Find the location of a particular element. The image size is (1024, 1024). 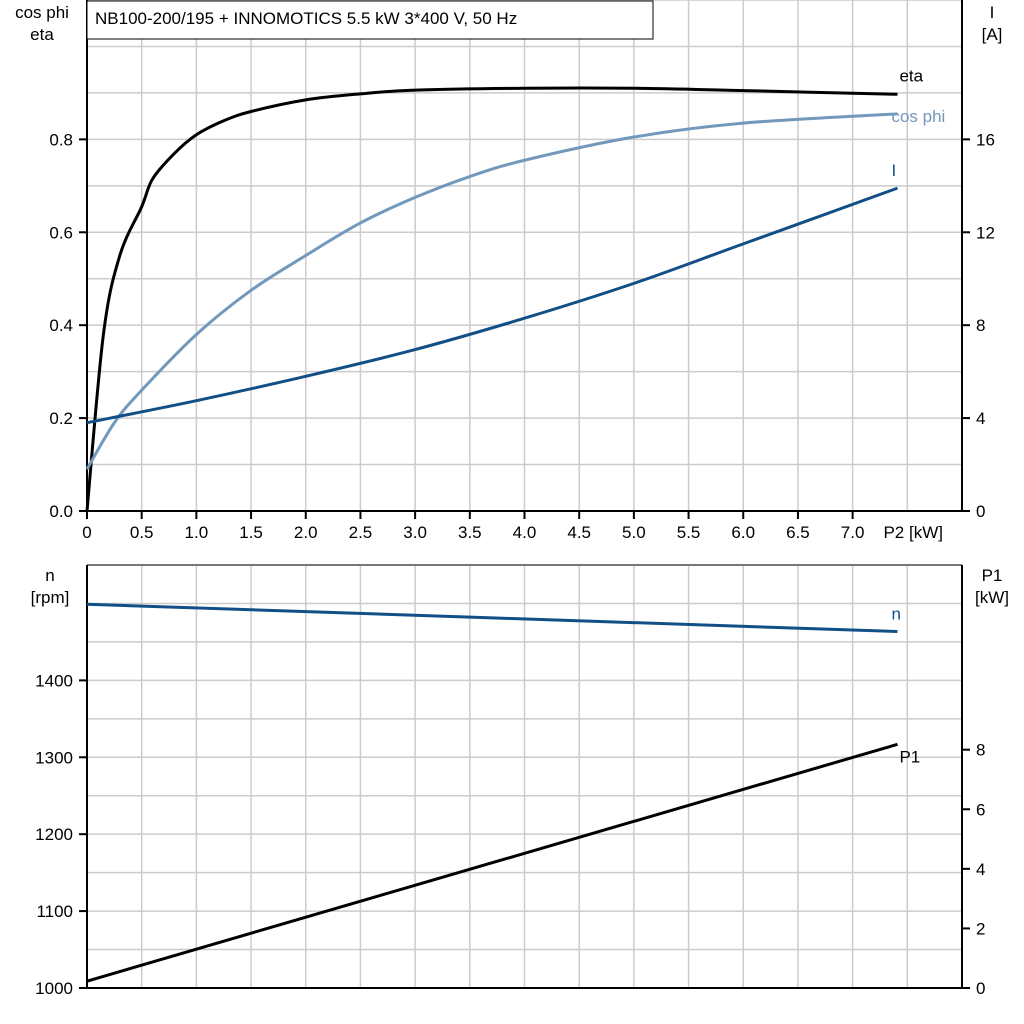

x-axis-label: P2 [kW] is located at coordinates (913, 532).